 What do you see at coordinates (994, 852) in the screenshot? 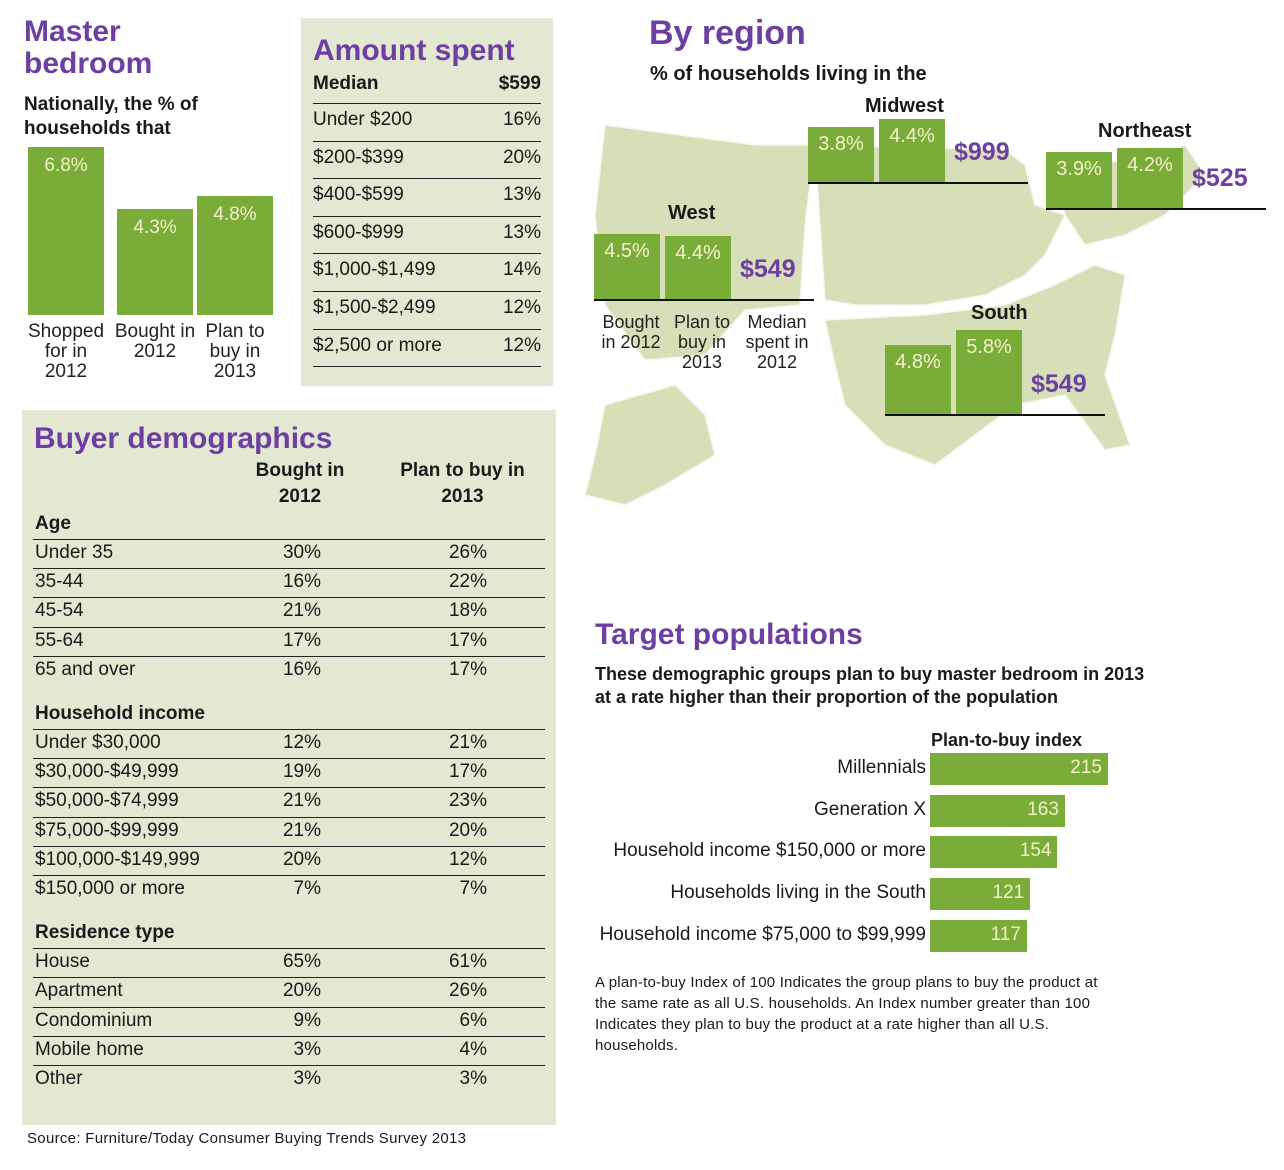
I see `index-bar: 154` at bounding box center [994, 852].